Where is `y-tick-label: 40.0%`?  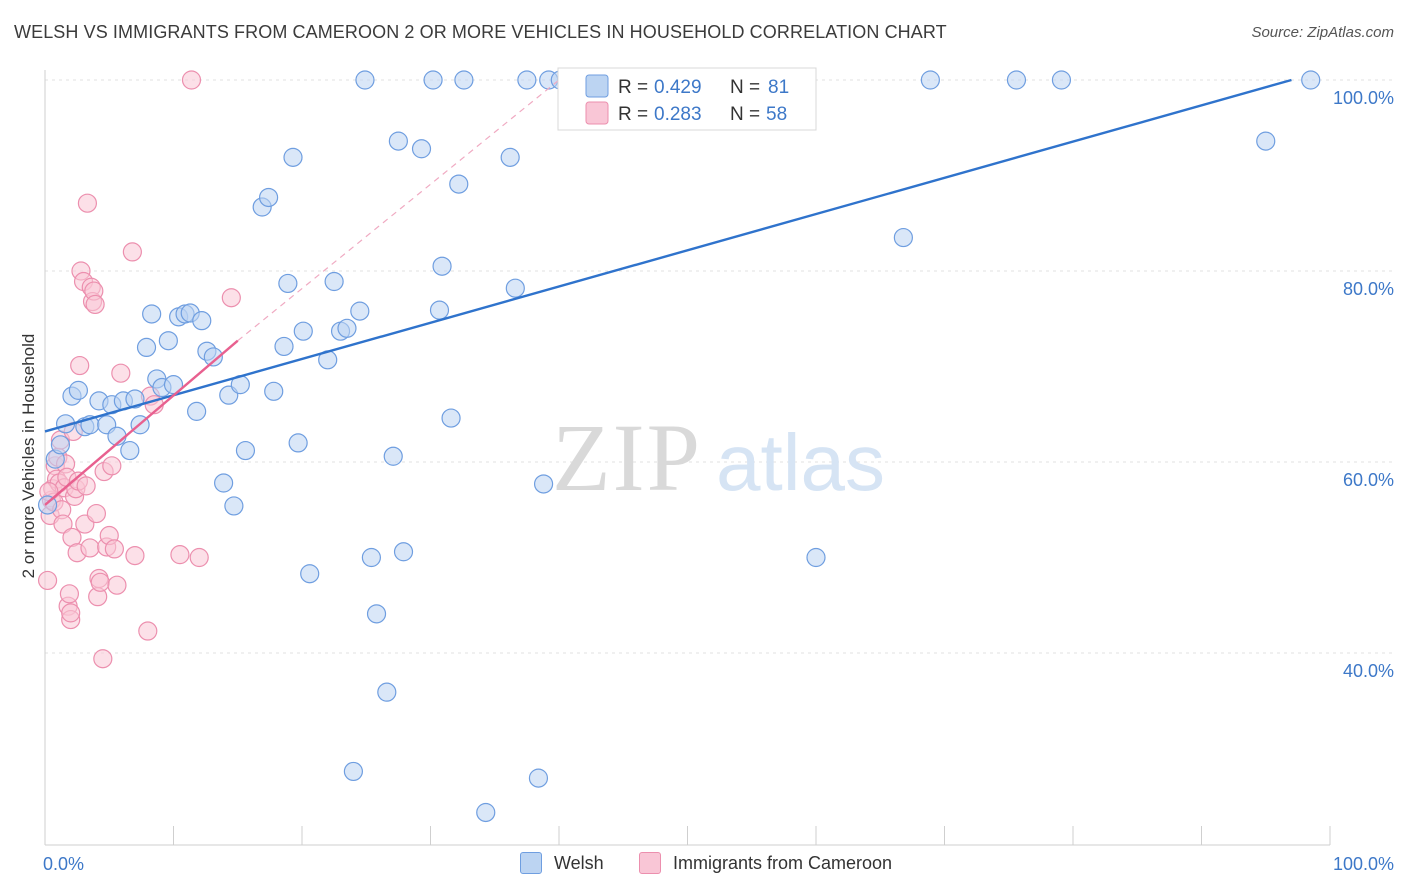
y-tick-label: 40.0% is located at coordinates (1368, 671).